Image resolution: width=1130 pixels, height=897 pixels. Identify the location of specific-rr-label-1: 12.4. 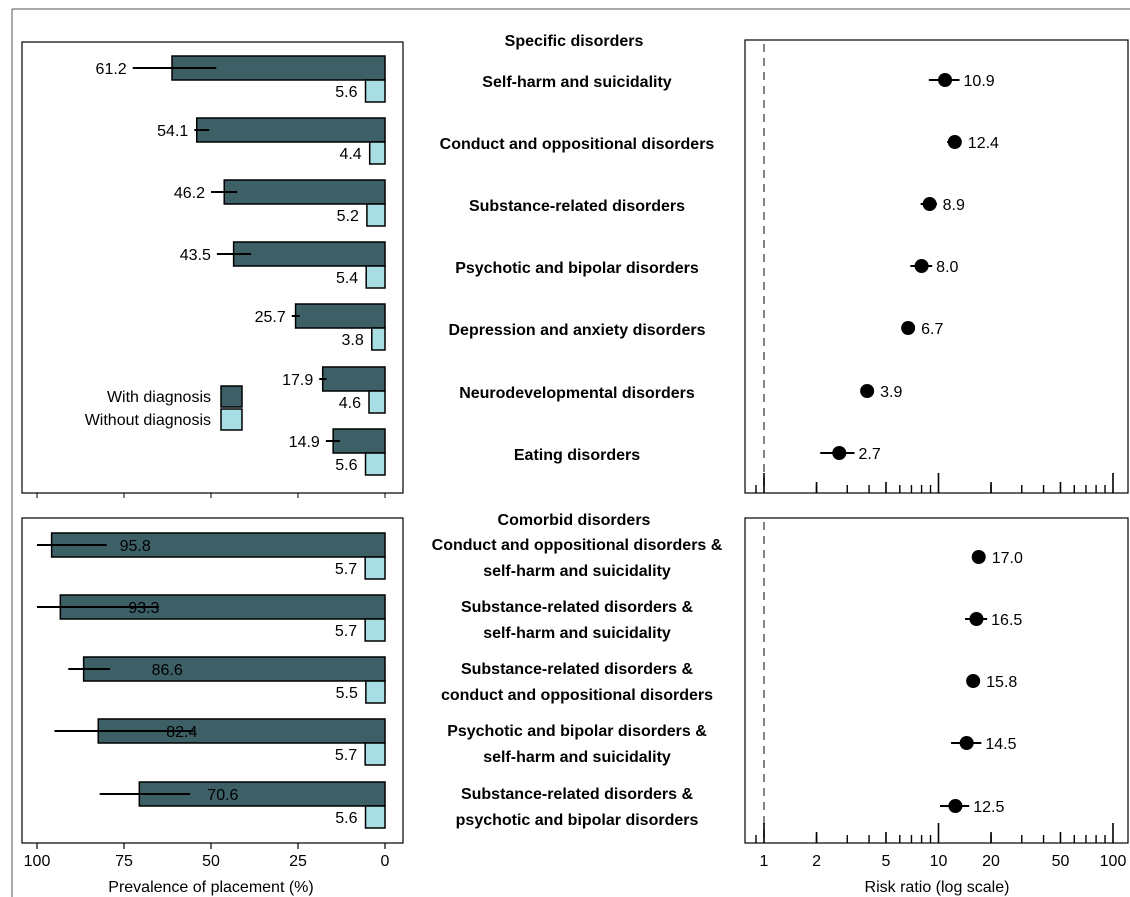
(983, 143).